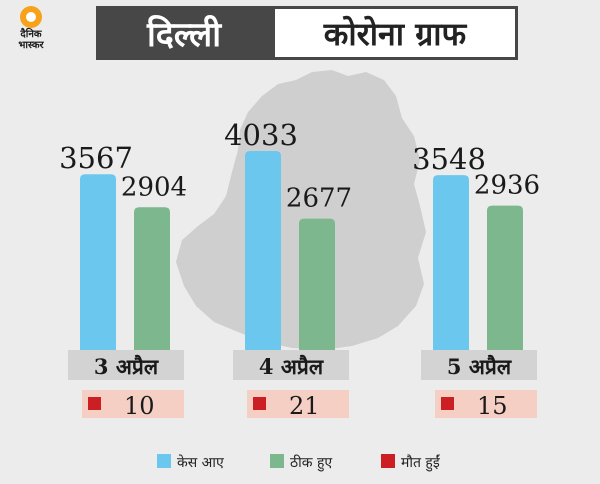  Describe the element at coordinates (139, 406) in the screenshot. I see `value-label-deaths: 10` at that location.